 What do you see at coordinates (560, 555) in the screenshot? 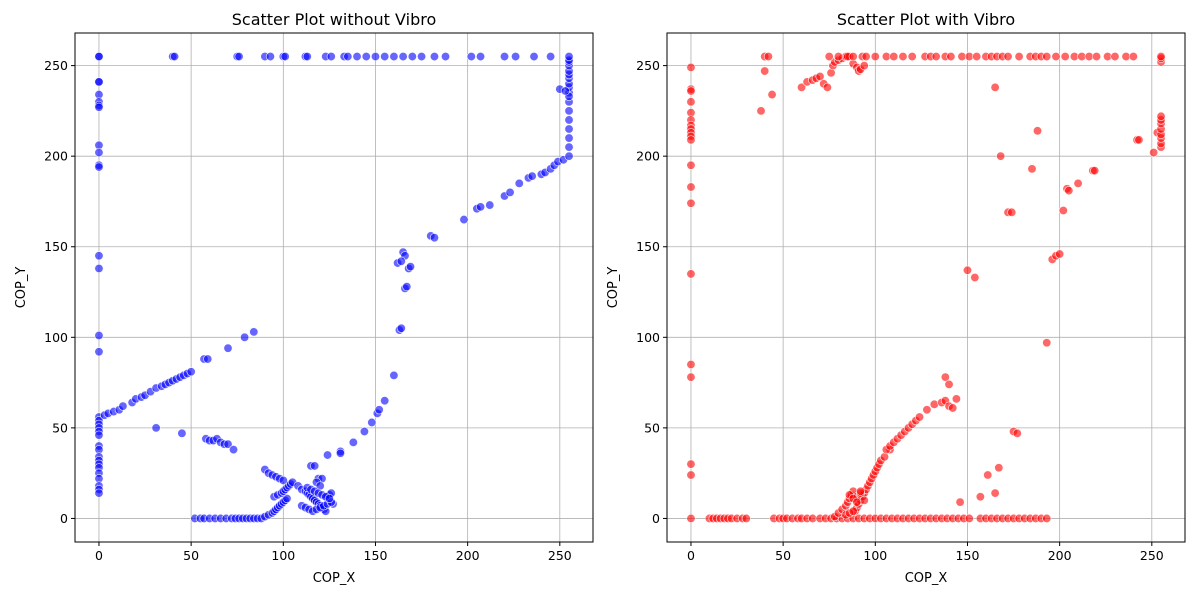
I see `x-tick-label: 250` at bounding box center [560, 555].